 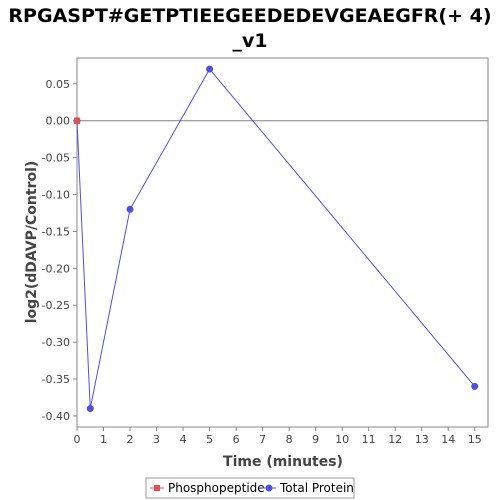 I want to click on y-tick-label: -0.40, so click(x=56, y=416).